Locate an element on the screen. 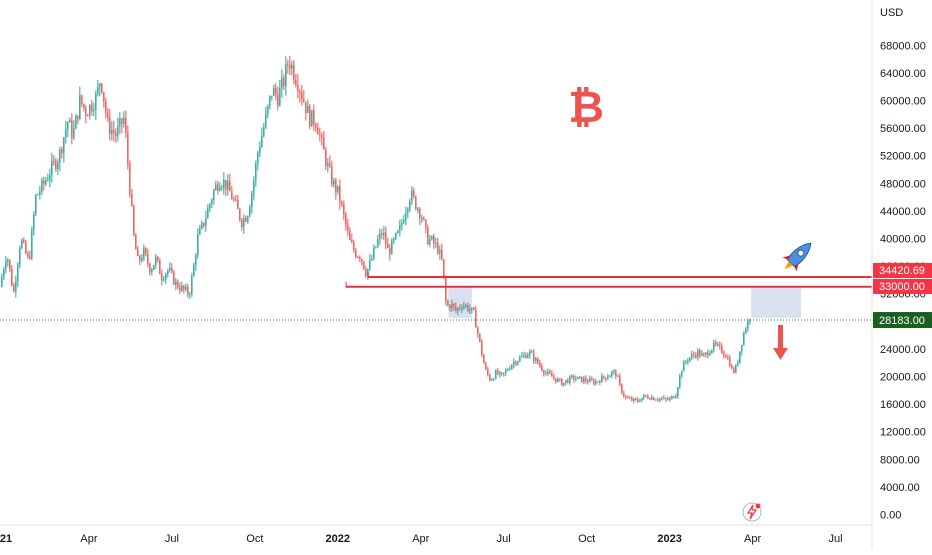 This screenshot has width=932, height=555. x-tick-label: Apr is located at coordinates (752, 539).